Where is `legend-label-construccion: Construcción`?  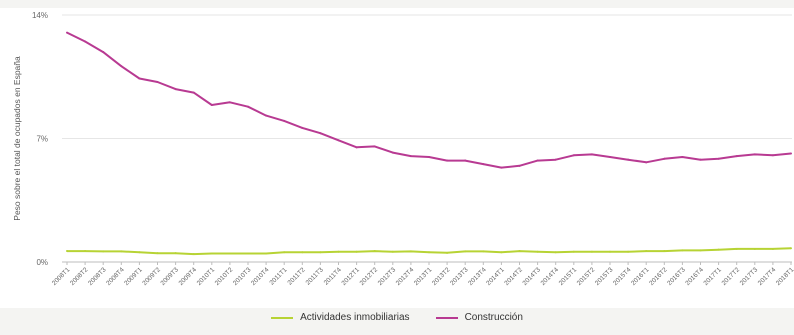
legend-label-construccion: Construcción is located at coordinates (493, 317).